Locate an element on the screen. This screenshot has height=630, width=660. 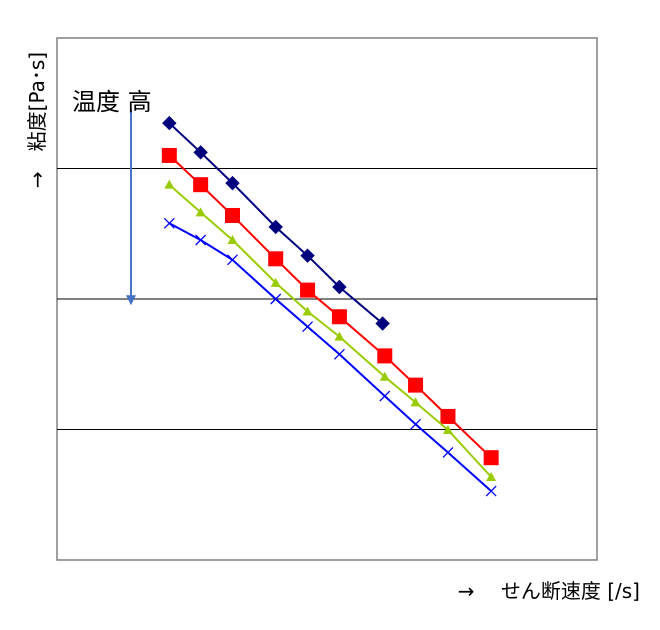
y-axis-label: → 粘度[Pa･s] is located at coordinates (37, 120).